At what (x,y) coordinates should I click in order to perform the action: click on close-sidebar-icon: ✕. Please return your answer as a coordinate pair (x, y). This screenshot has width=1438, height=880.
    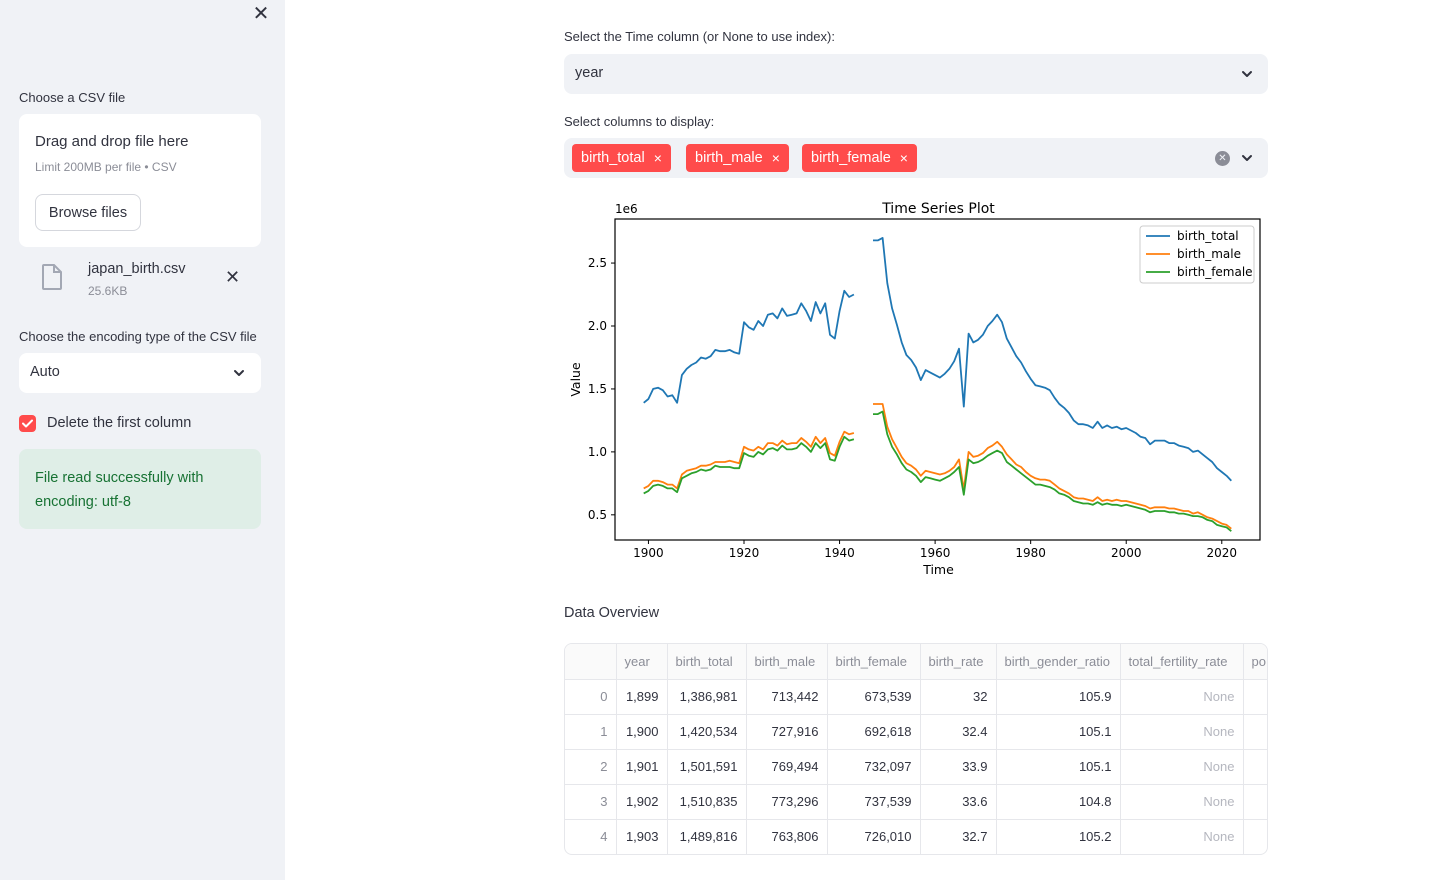
    Looking at the image, I should click on (261, 14).